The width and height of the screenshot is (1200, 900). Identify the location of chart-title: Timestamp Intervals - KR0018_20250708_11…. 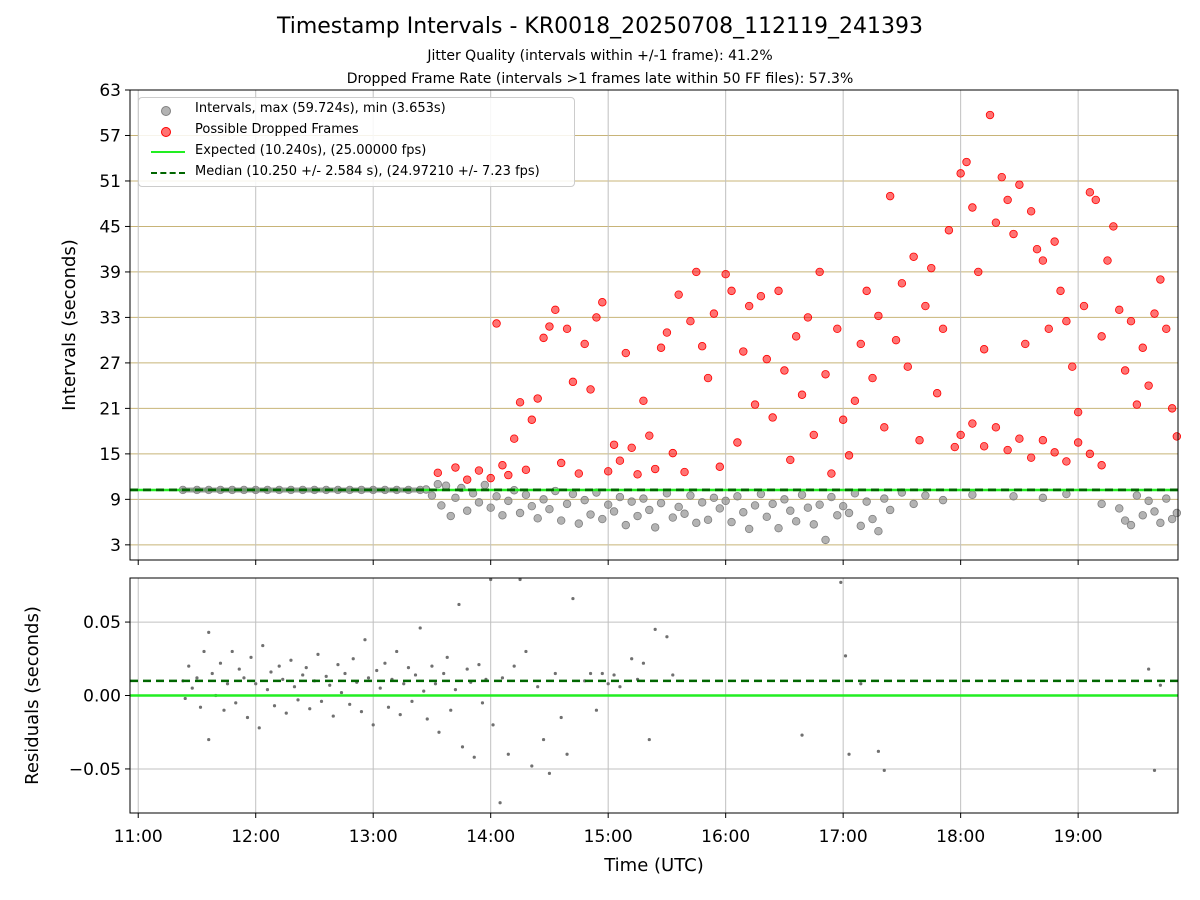
(600, 26).